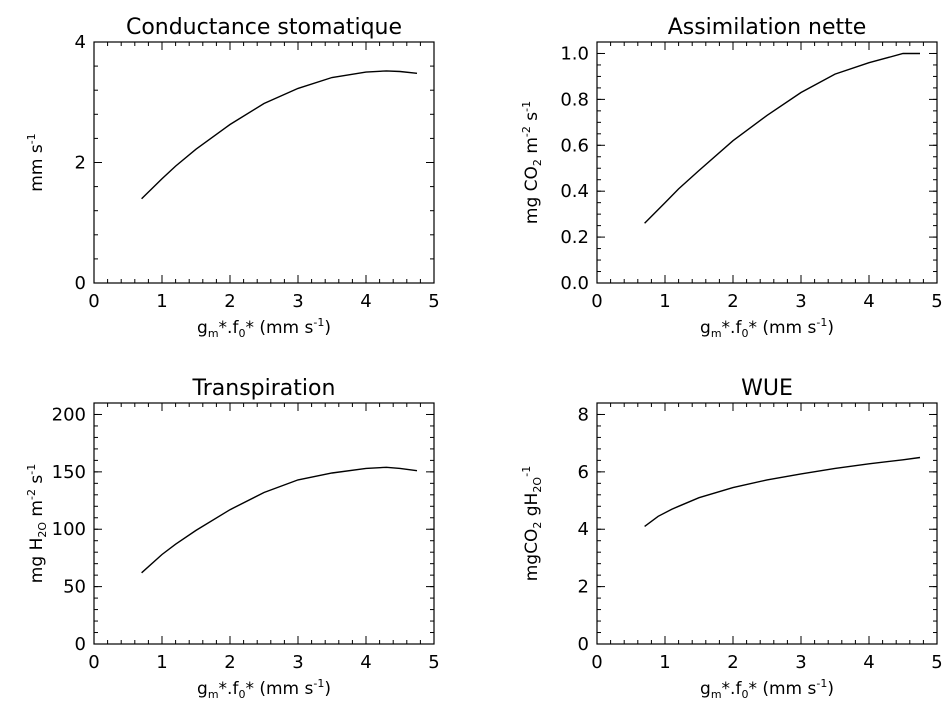  I want to click on y-tick-label: 50, so click(74, 587).